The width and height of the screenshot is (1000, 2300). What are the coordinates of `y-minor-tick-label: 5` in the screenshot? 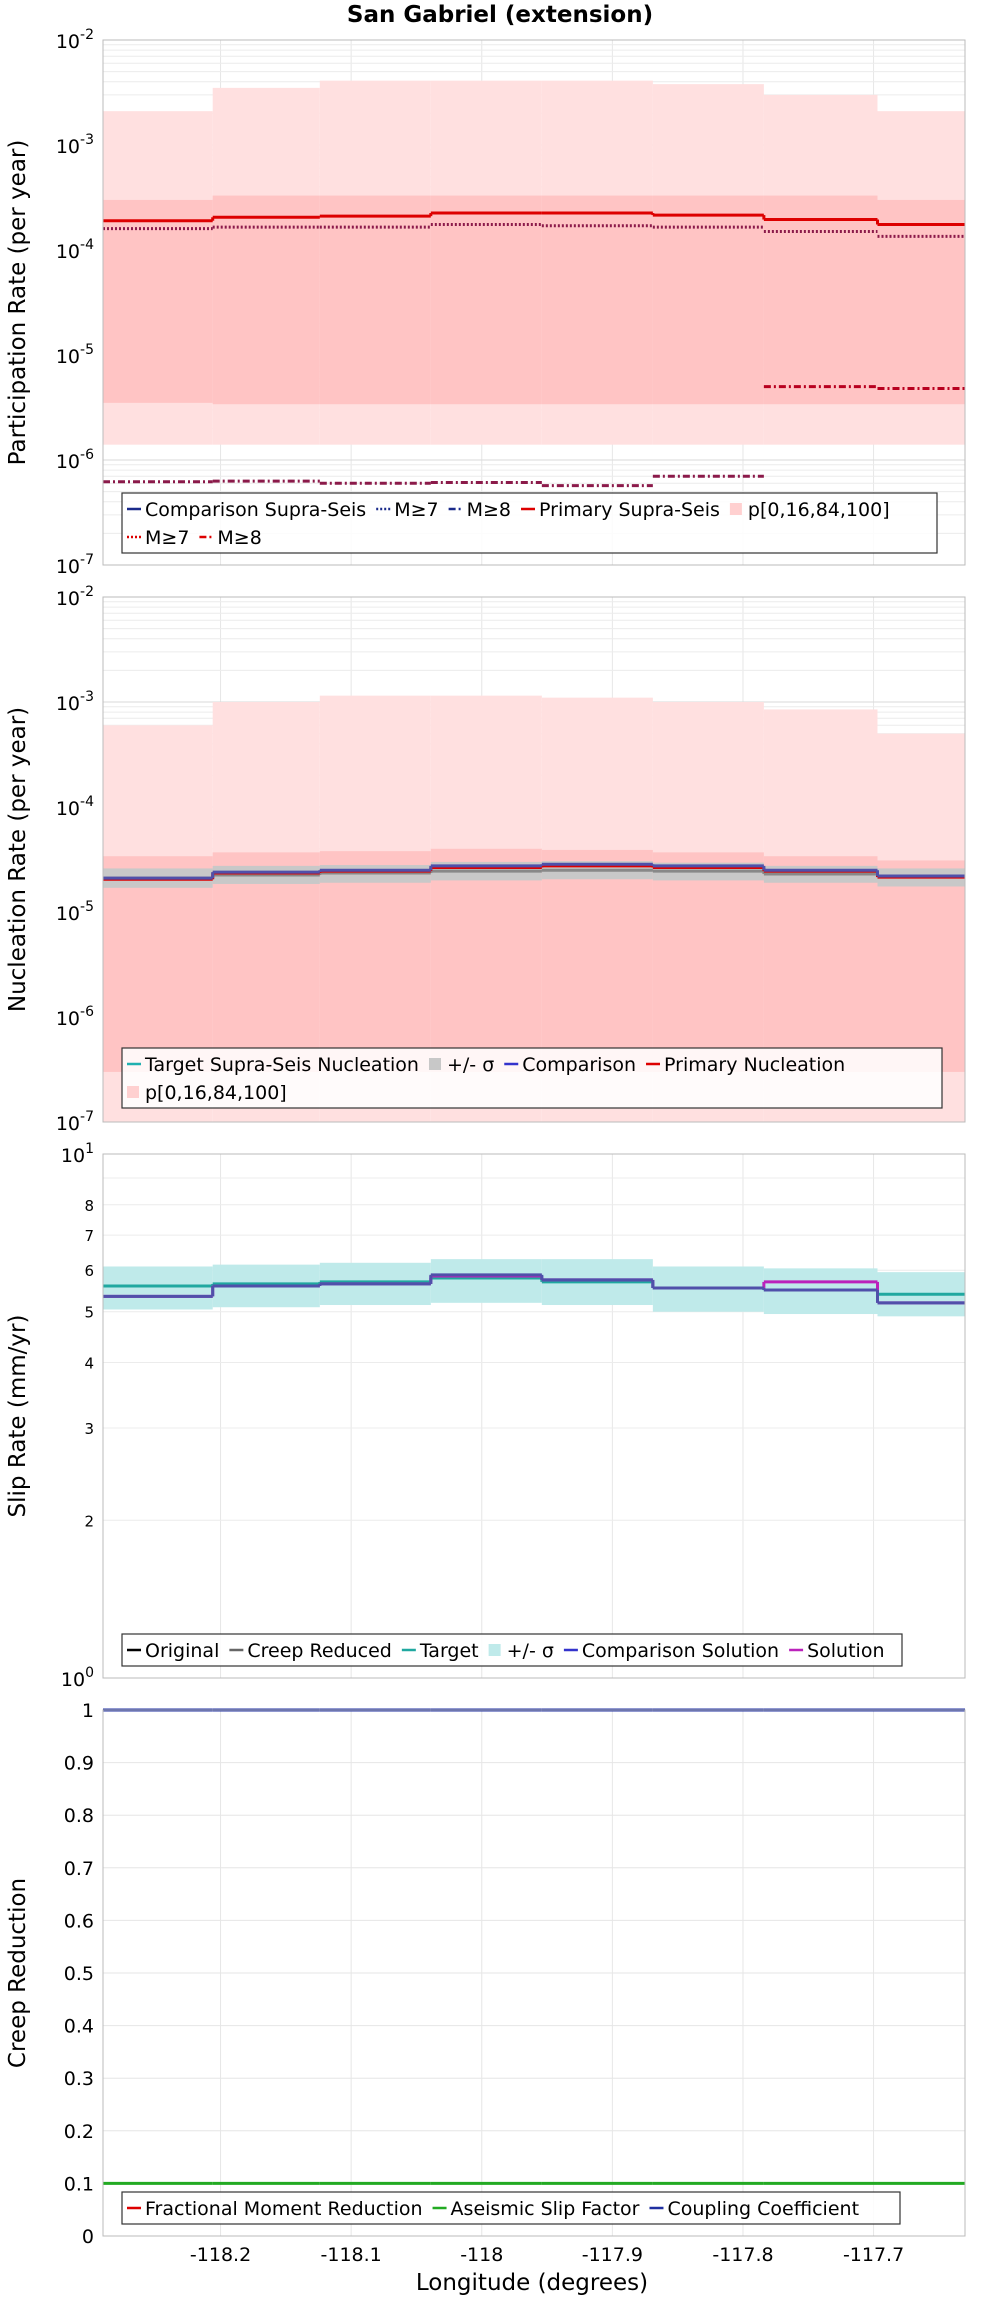 It's located at (89, 1313).